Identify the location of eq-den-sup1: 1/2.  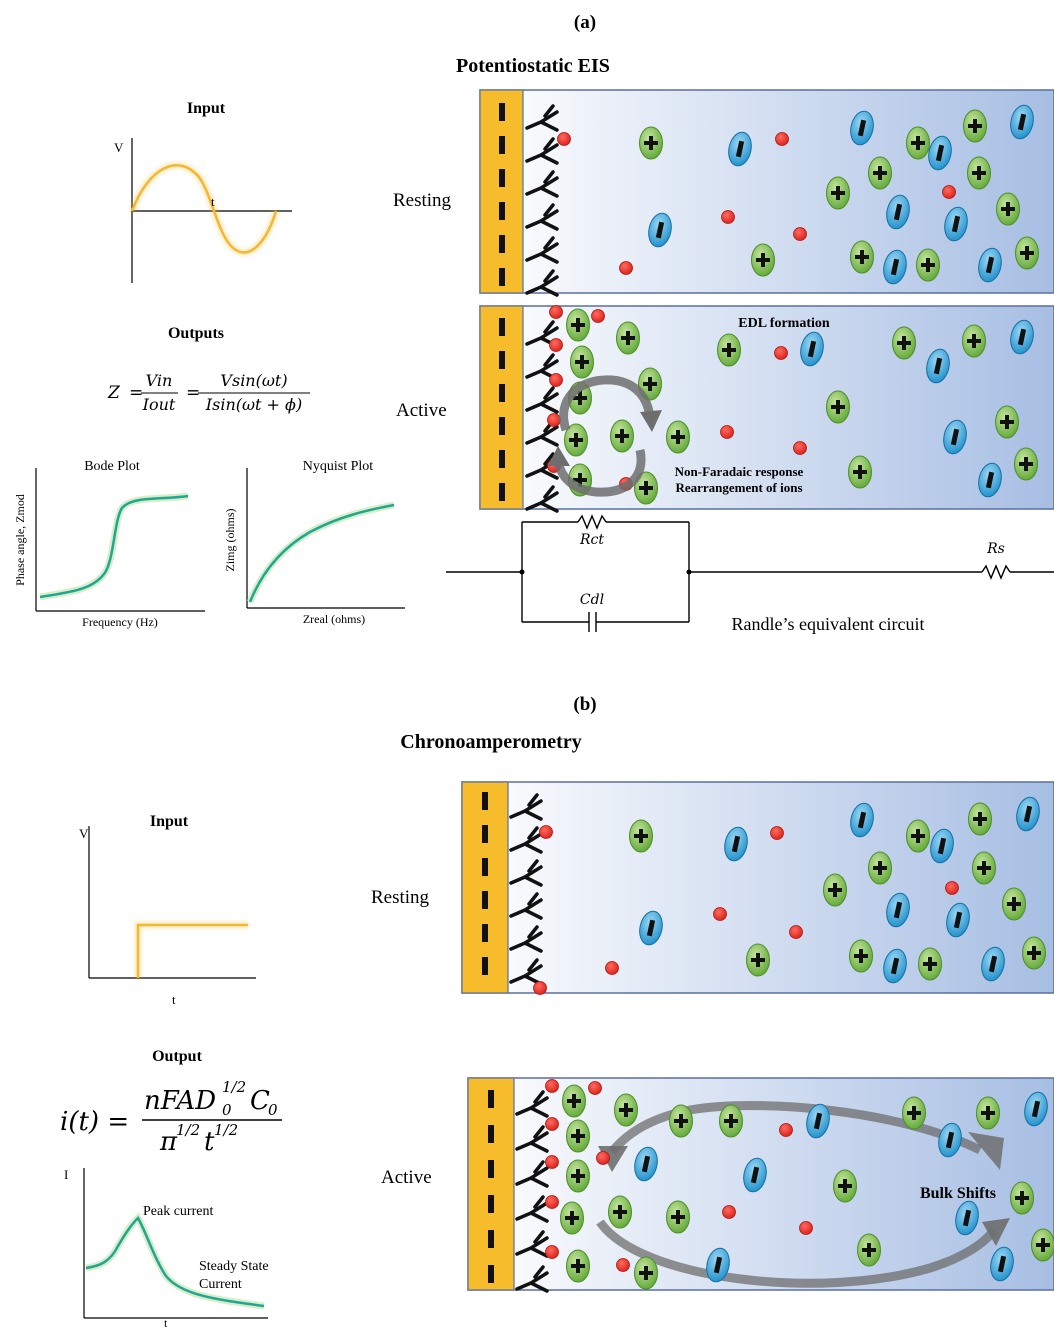
(188, 1130).